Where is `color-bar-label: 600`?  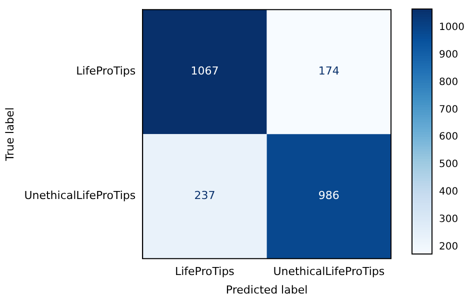 color-bar-label: 600 is located at coordinates (448, 137).